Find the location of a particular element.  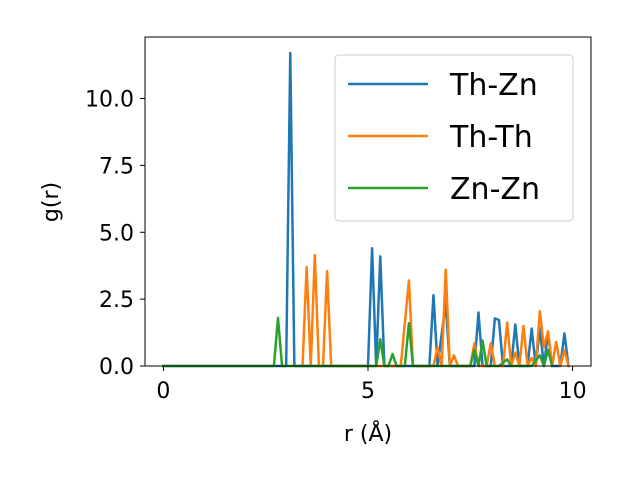

legend-frame is located at coordinates (454, 138).